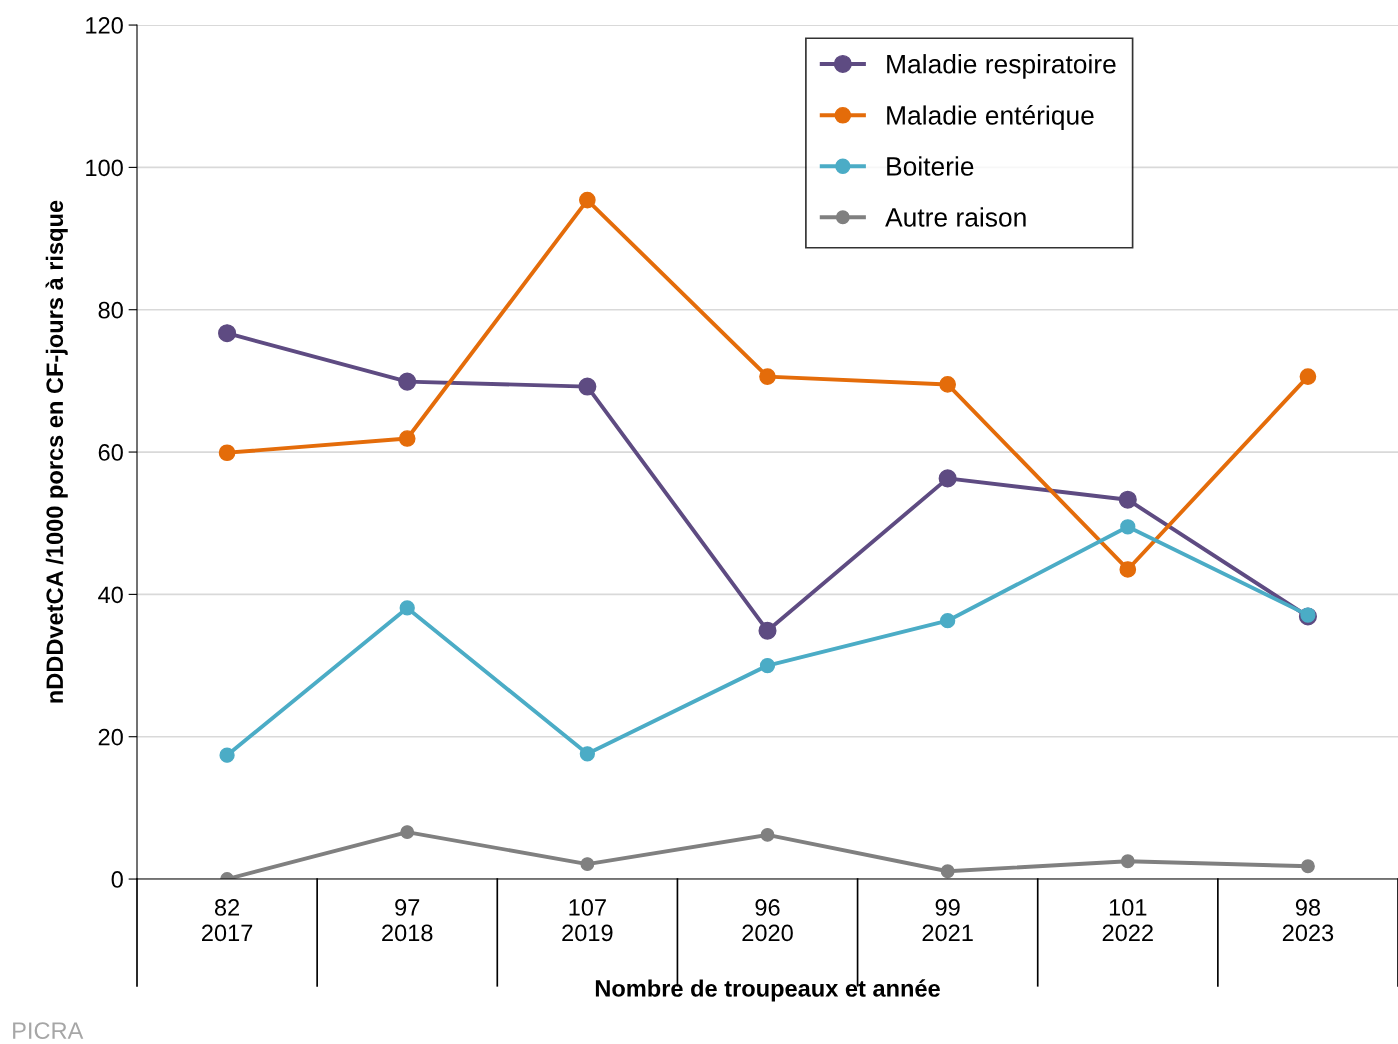 This screenshot has width=1398, height=1044. What do you see at coordinates (110, 737) in the screenshot?
I see `y-tick-label: 20` at bounding box center [110, 737].